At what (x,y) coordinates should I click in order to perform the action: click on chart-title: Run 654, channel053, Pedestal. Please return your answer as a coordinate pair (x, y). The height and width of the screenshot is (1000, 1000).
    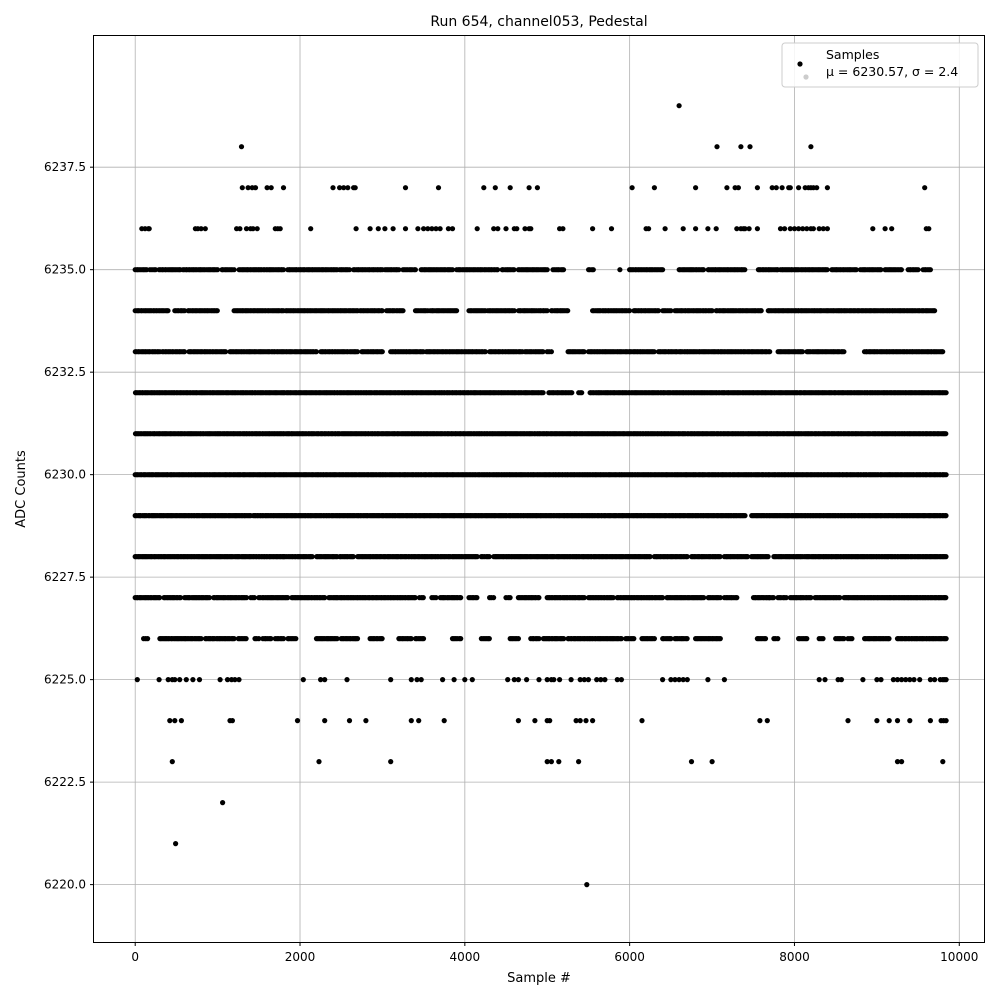
    Looking at the image, I should click on (538, 22).